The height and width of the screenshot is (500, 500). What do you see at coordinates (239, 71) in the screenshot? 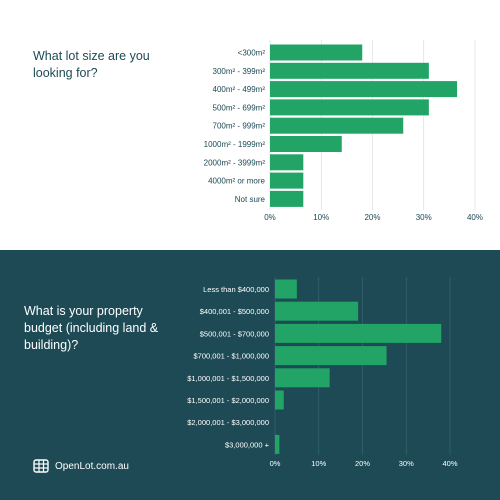
I see `category-label: 300m² - 399m²` at bounding box center [239, 71].